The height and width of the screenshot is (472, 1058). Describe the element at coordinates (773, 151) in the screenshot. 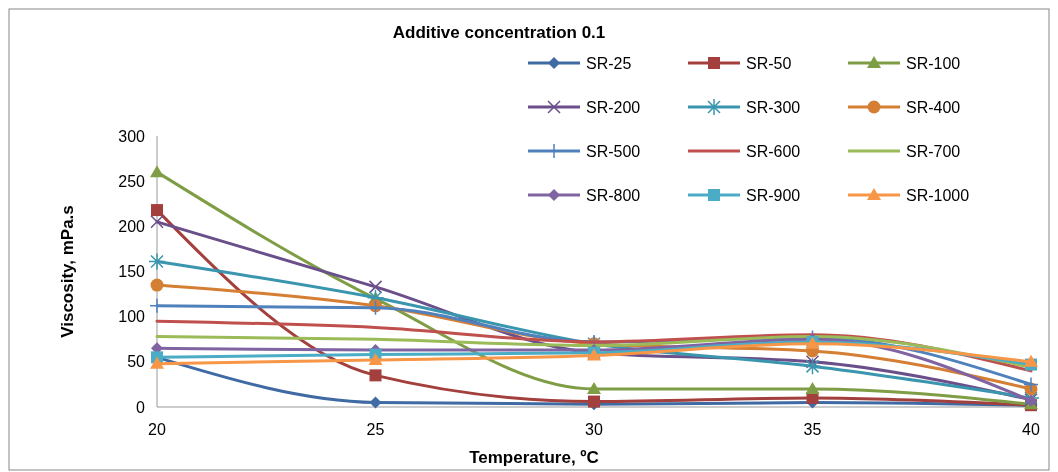

I see `legend-label: SR-600` at that location.